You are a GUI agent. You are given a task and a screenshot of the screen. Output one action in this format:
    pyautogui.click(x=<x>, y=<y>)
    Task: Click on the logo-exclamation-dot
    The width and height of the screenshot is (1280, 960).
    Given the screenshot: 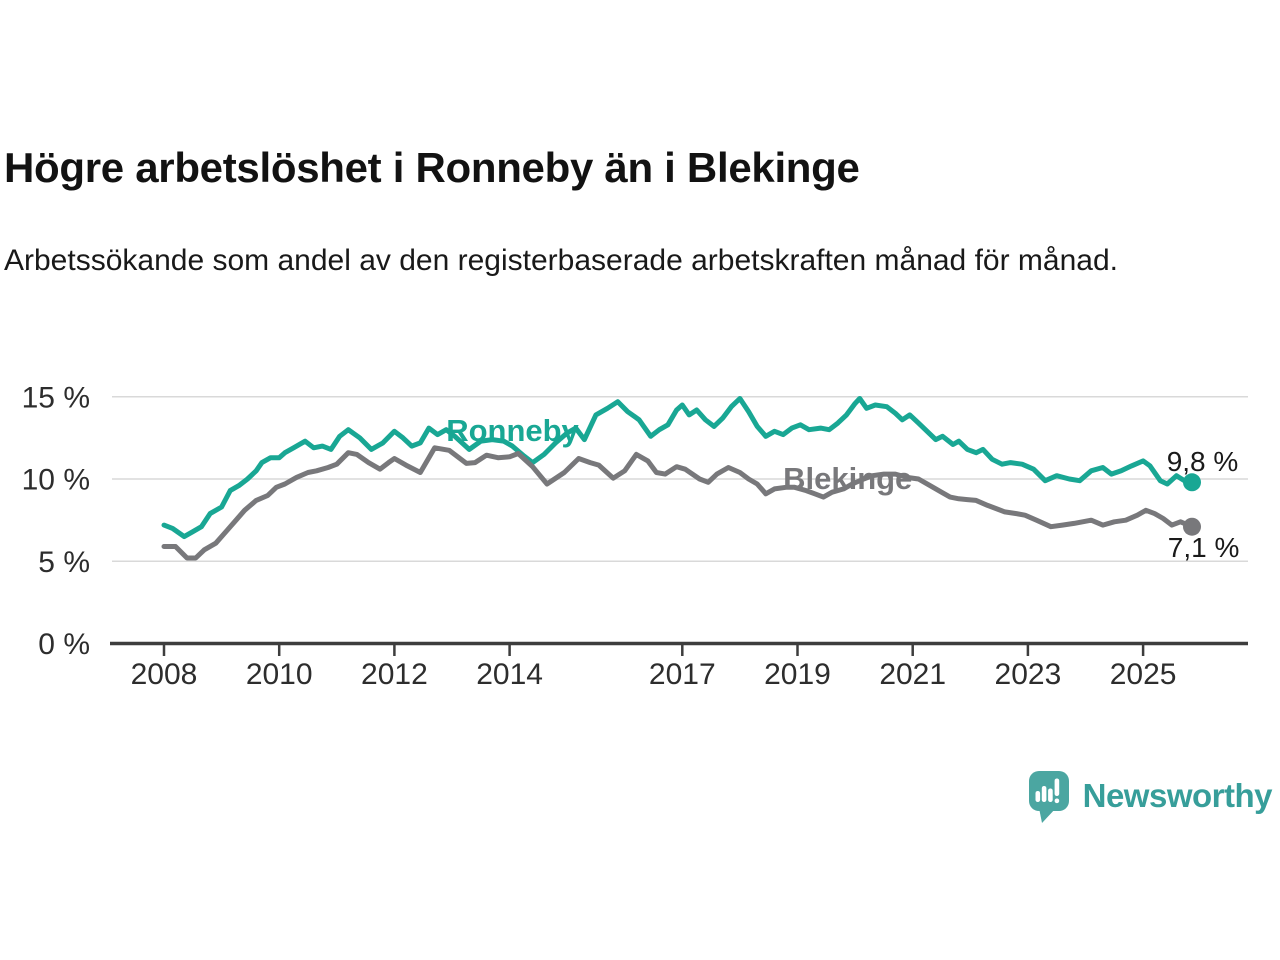 What is the action you would take?
    pyautogui.click(x=1056, y=800)
    